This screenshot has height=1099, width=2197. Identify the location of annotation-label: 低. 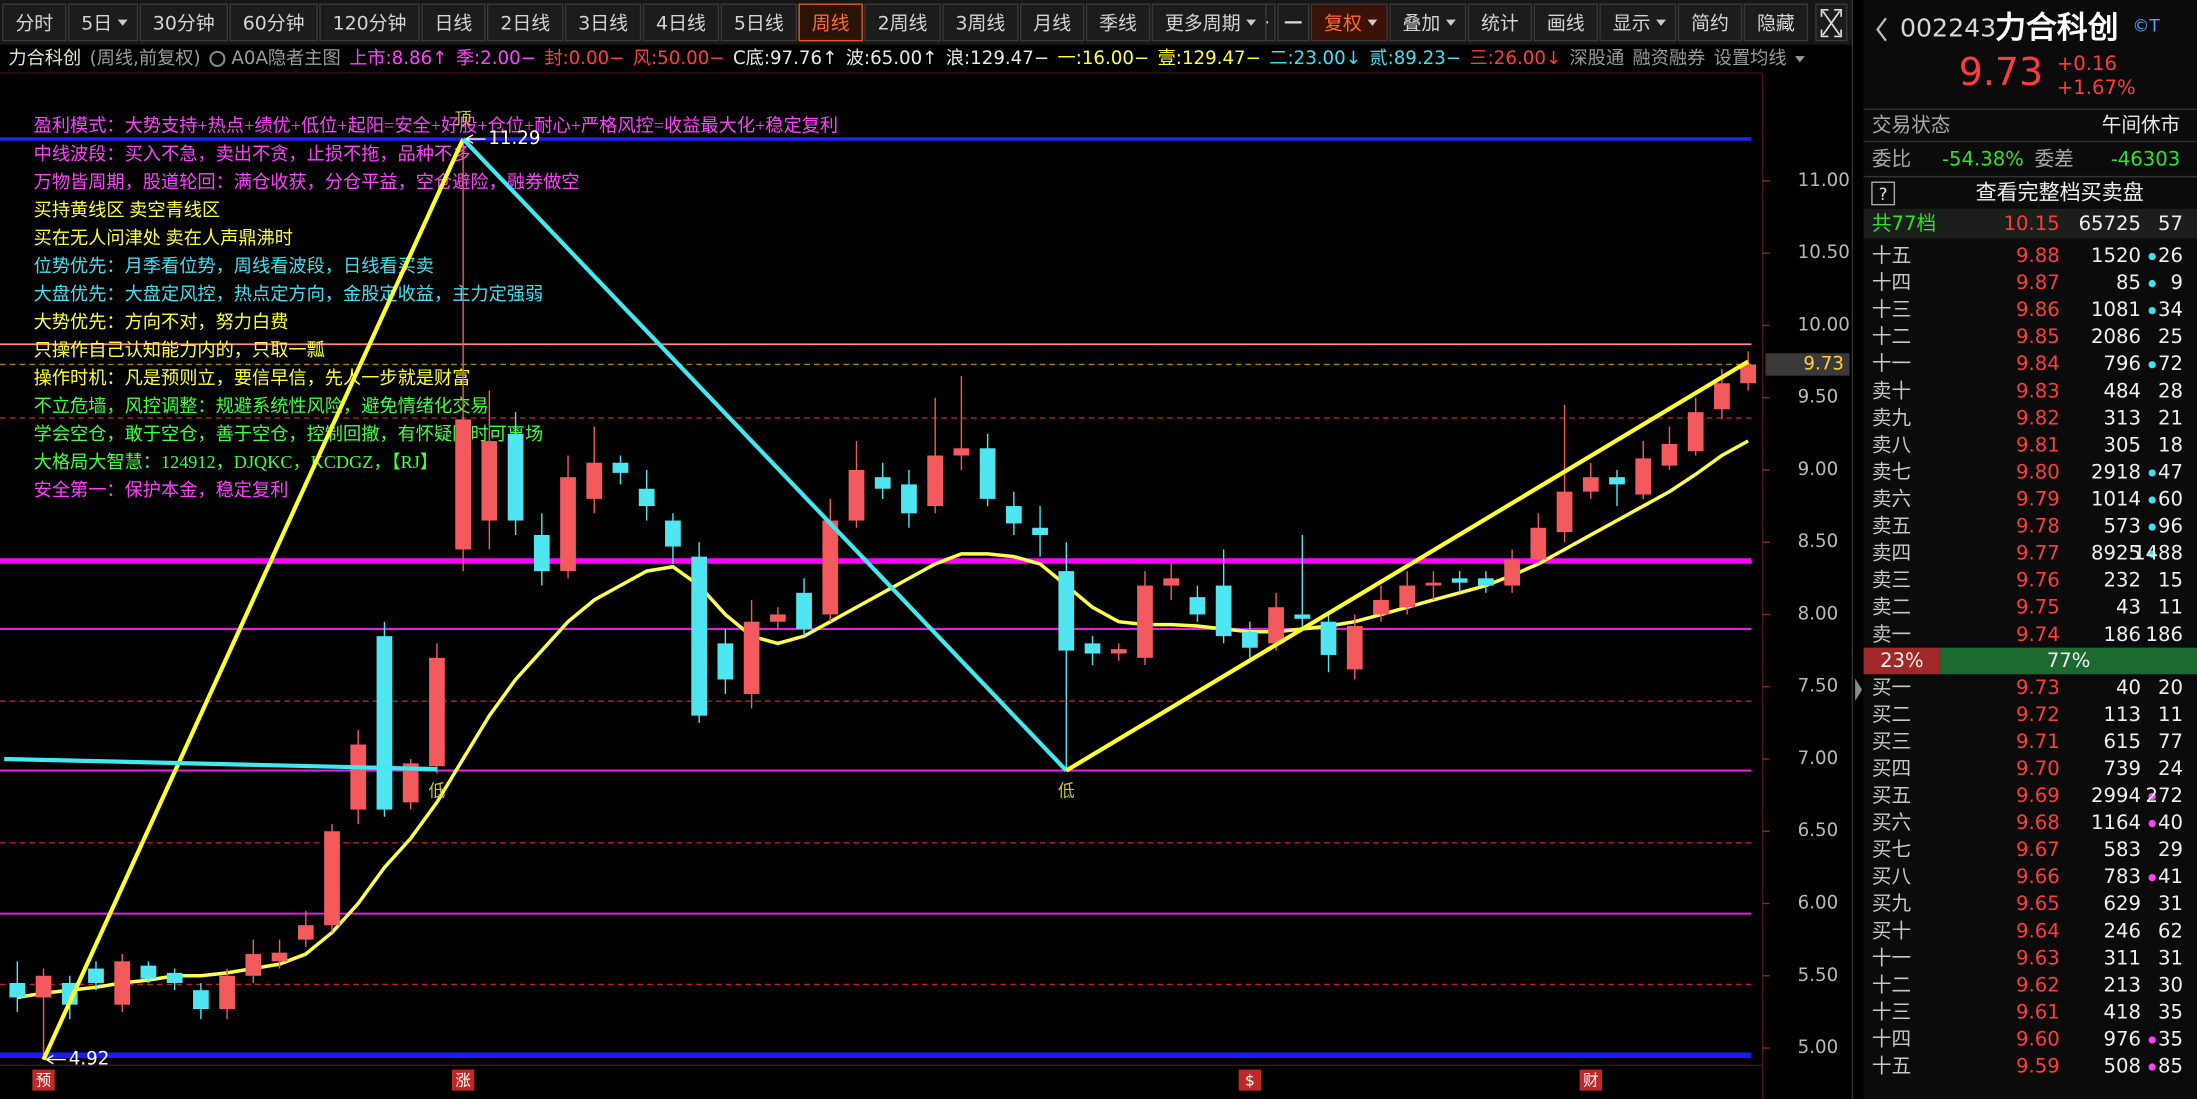
(437, 791).